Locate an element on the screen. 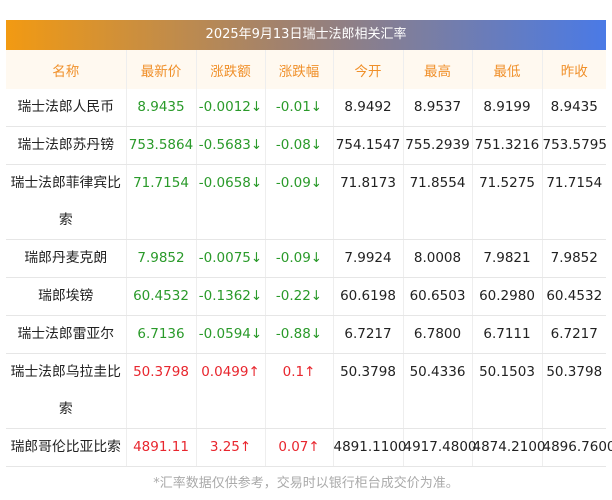 This screenshot has width=612, height=500. cell-name: 瑞士法郎雷亚尔 is located at coordinates (66, 334).